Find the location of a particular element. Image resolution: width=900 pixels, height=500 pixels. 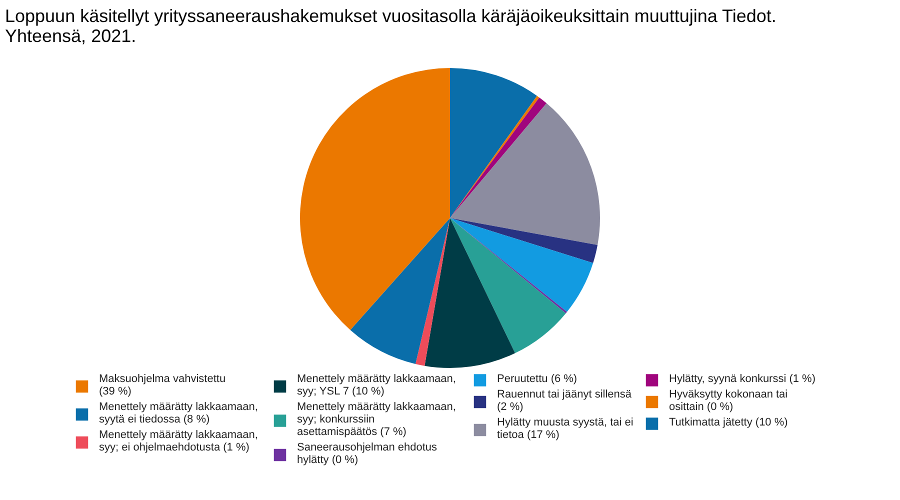

legend-label: Peruutettu (6 %) is located at coordinates (537, 379).